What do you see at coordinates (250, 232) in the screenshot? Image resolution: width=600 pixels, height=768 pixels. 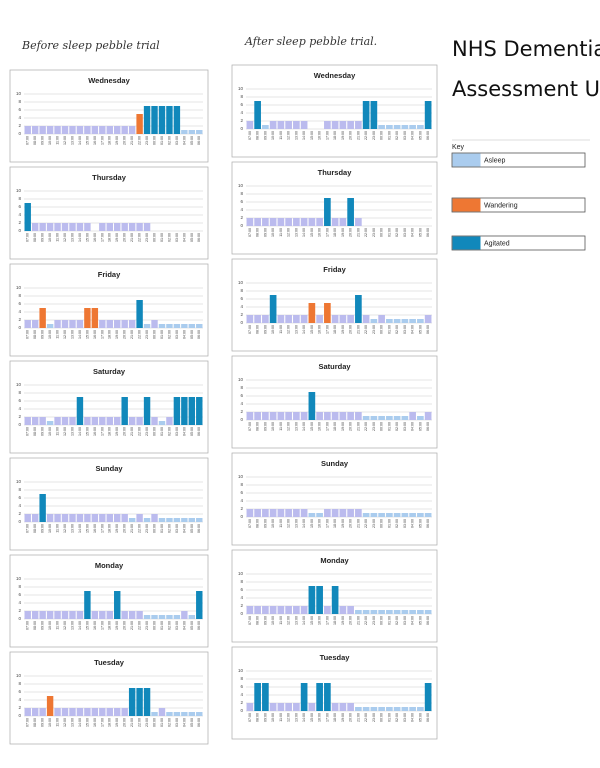 I see `x-tick-label: 07:00` at bounding box center [250, 232].